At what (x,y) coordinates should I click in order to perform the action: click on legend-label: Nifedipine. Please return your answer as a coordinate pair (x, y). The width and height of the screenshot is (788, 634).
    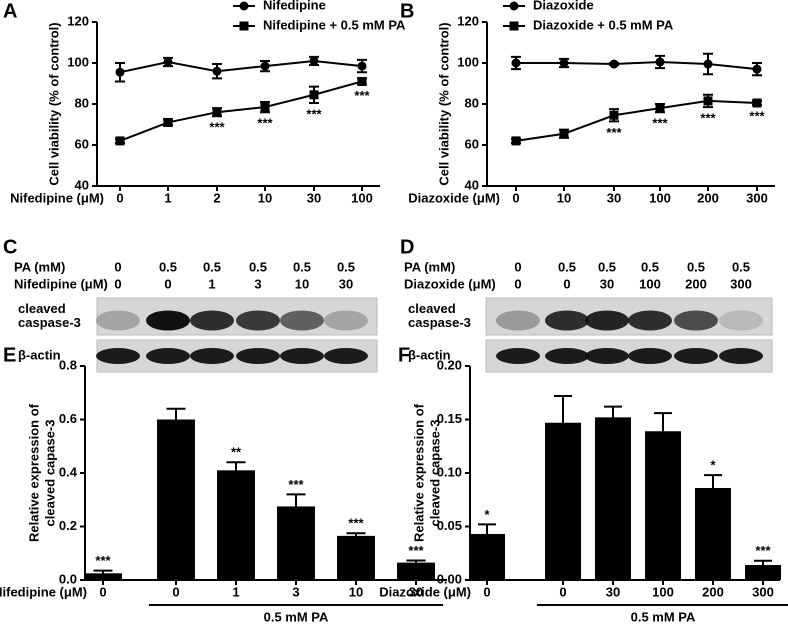
    Looking at the image, I should click on (294, 6).